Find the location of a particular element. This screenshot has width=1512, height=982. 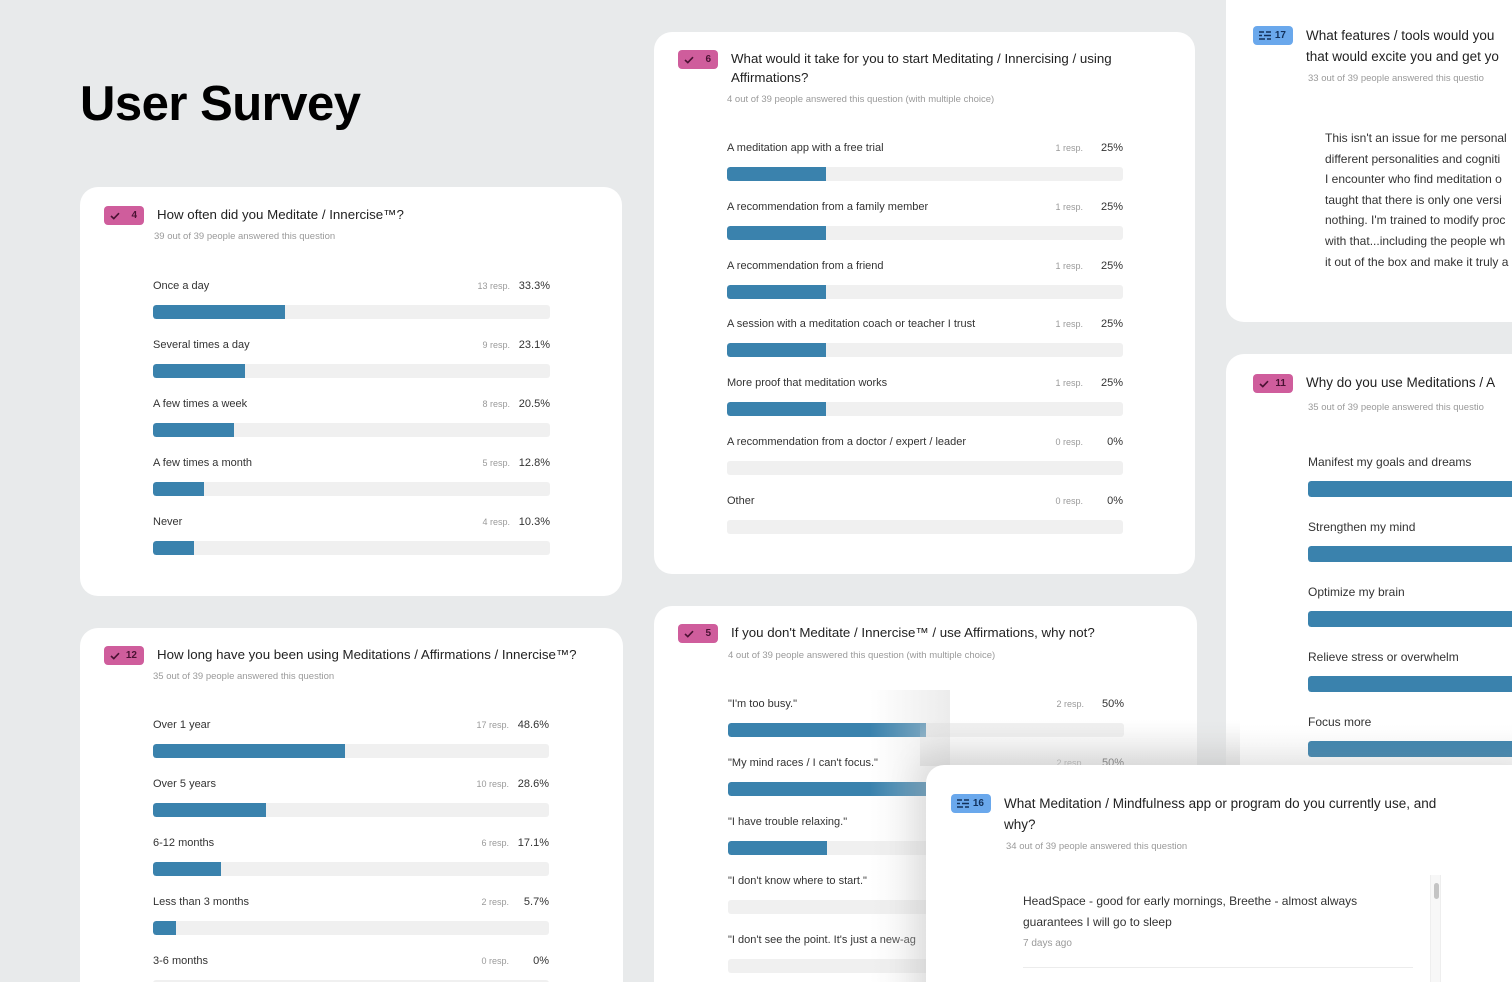

option-label: More proof that meditation works is located at coordinates (807, 383).